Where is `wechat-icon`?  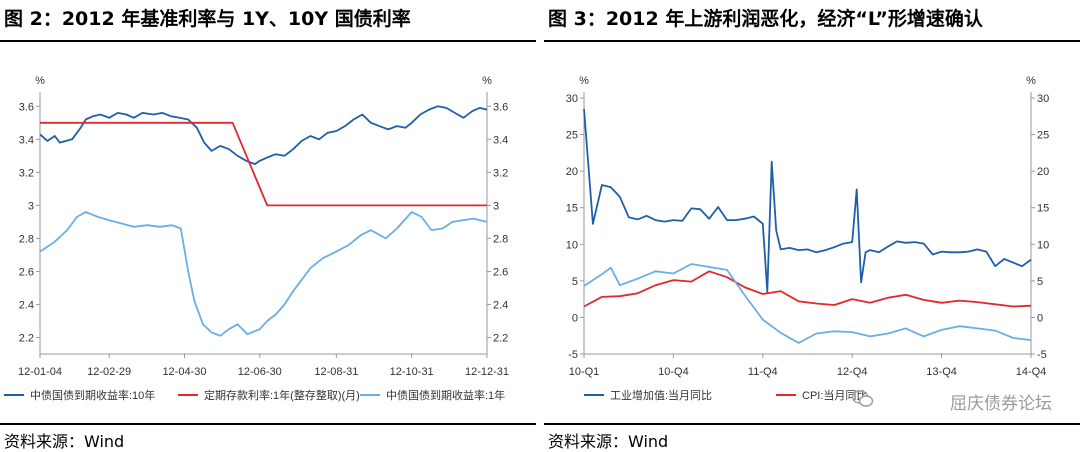
wechat-icon is located at coordinates (863, 398).